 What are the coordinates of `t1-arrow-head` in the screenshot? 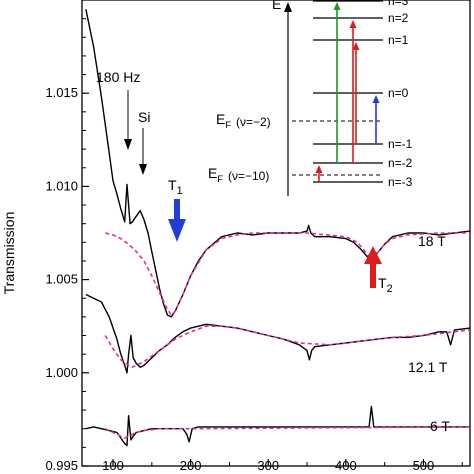 It's located at (177, 230).